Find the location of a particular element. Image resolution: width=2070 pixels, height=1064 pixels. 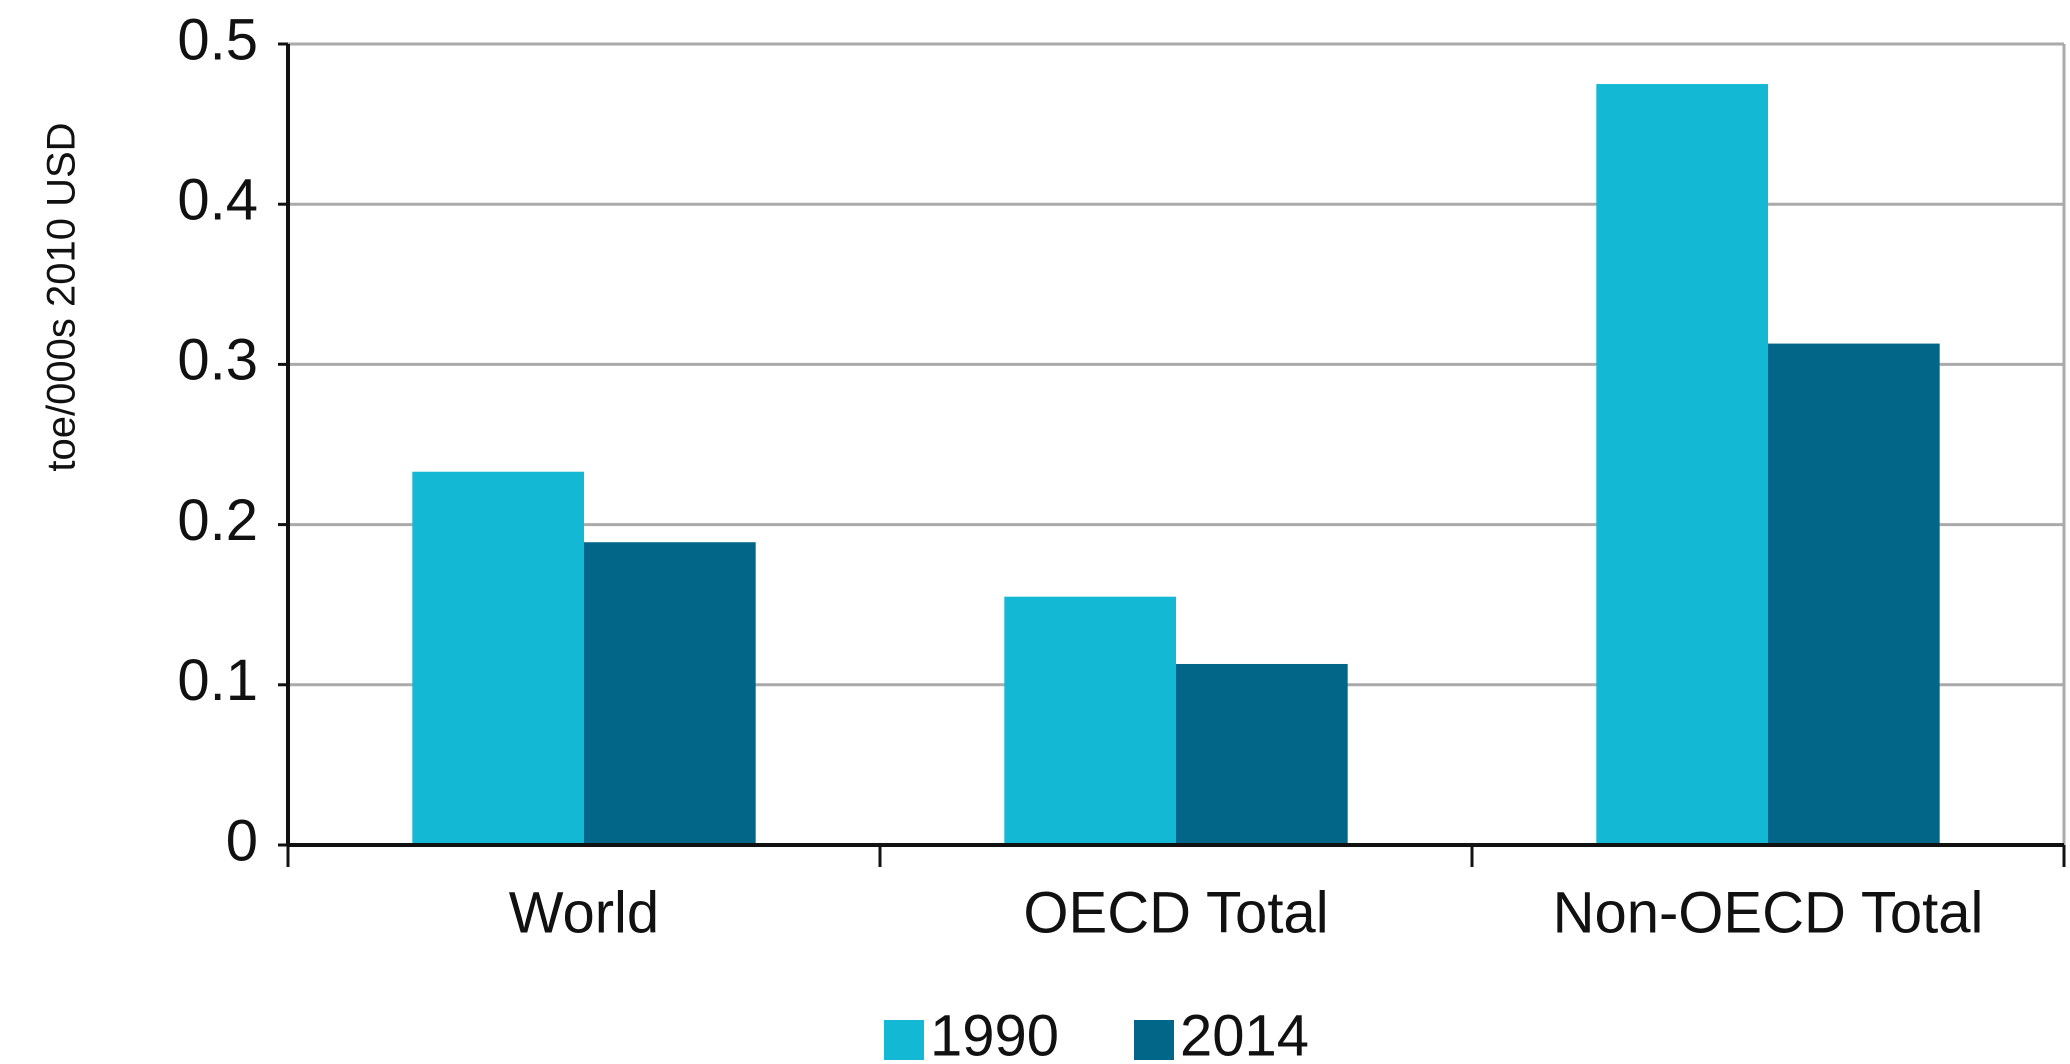

y-tick-label: 0.1 is located at coordinates (217, 680).